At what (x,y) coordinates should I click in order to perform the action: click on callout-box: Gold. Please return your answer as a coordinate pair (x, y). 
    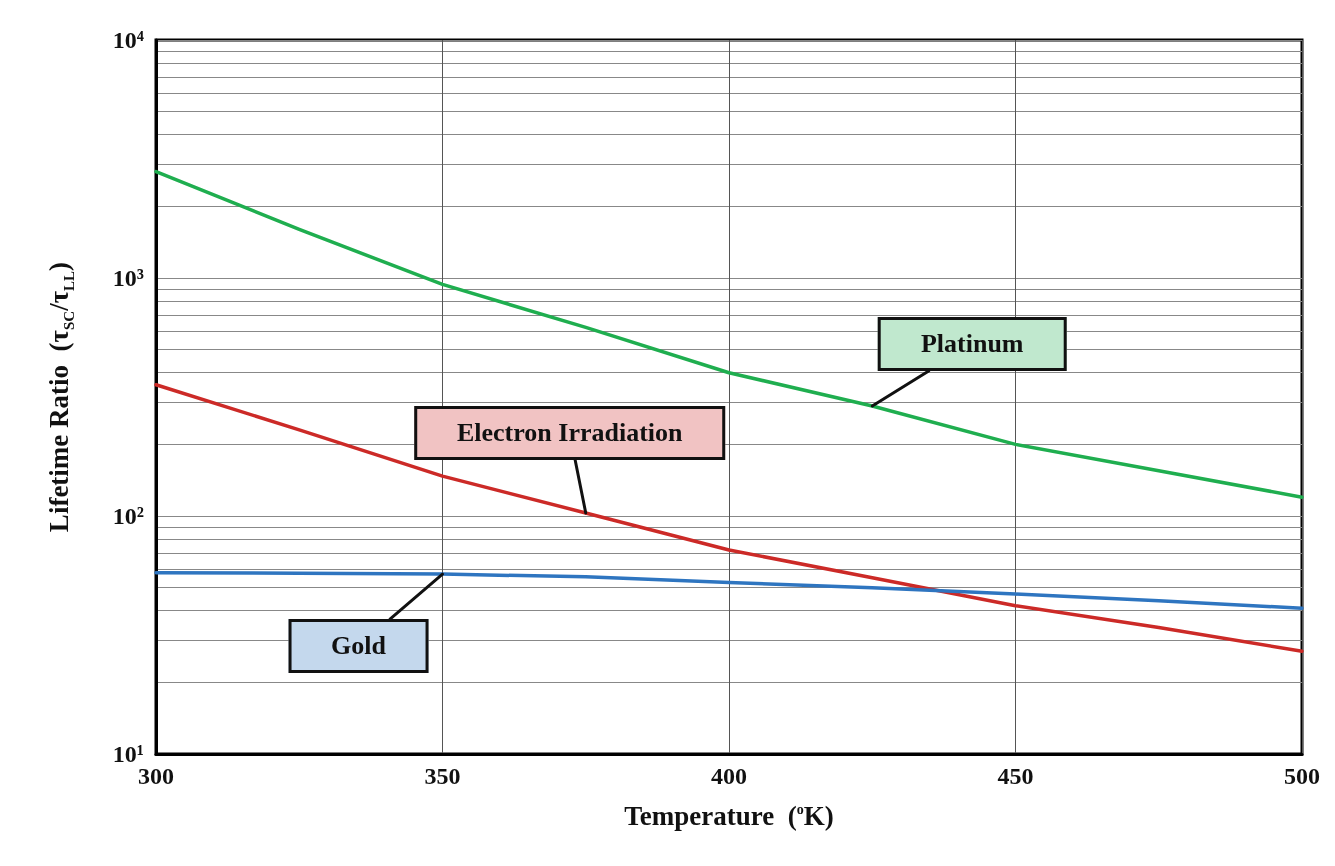
    Looking at the image, I should click on (358, 646).